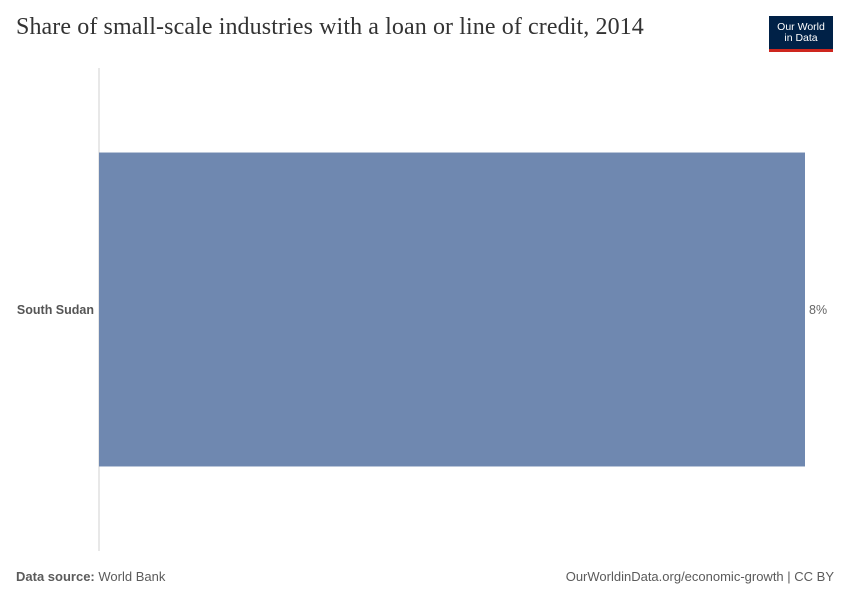  What do you see at coordinates (132, 576) in the screenshot?
I see `source-value: World Bank` at bounding box center [132, 576].